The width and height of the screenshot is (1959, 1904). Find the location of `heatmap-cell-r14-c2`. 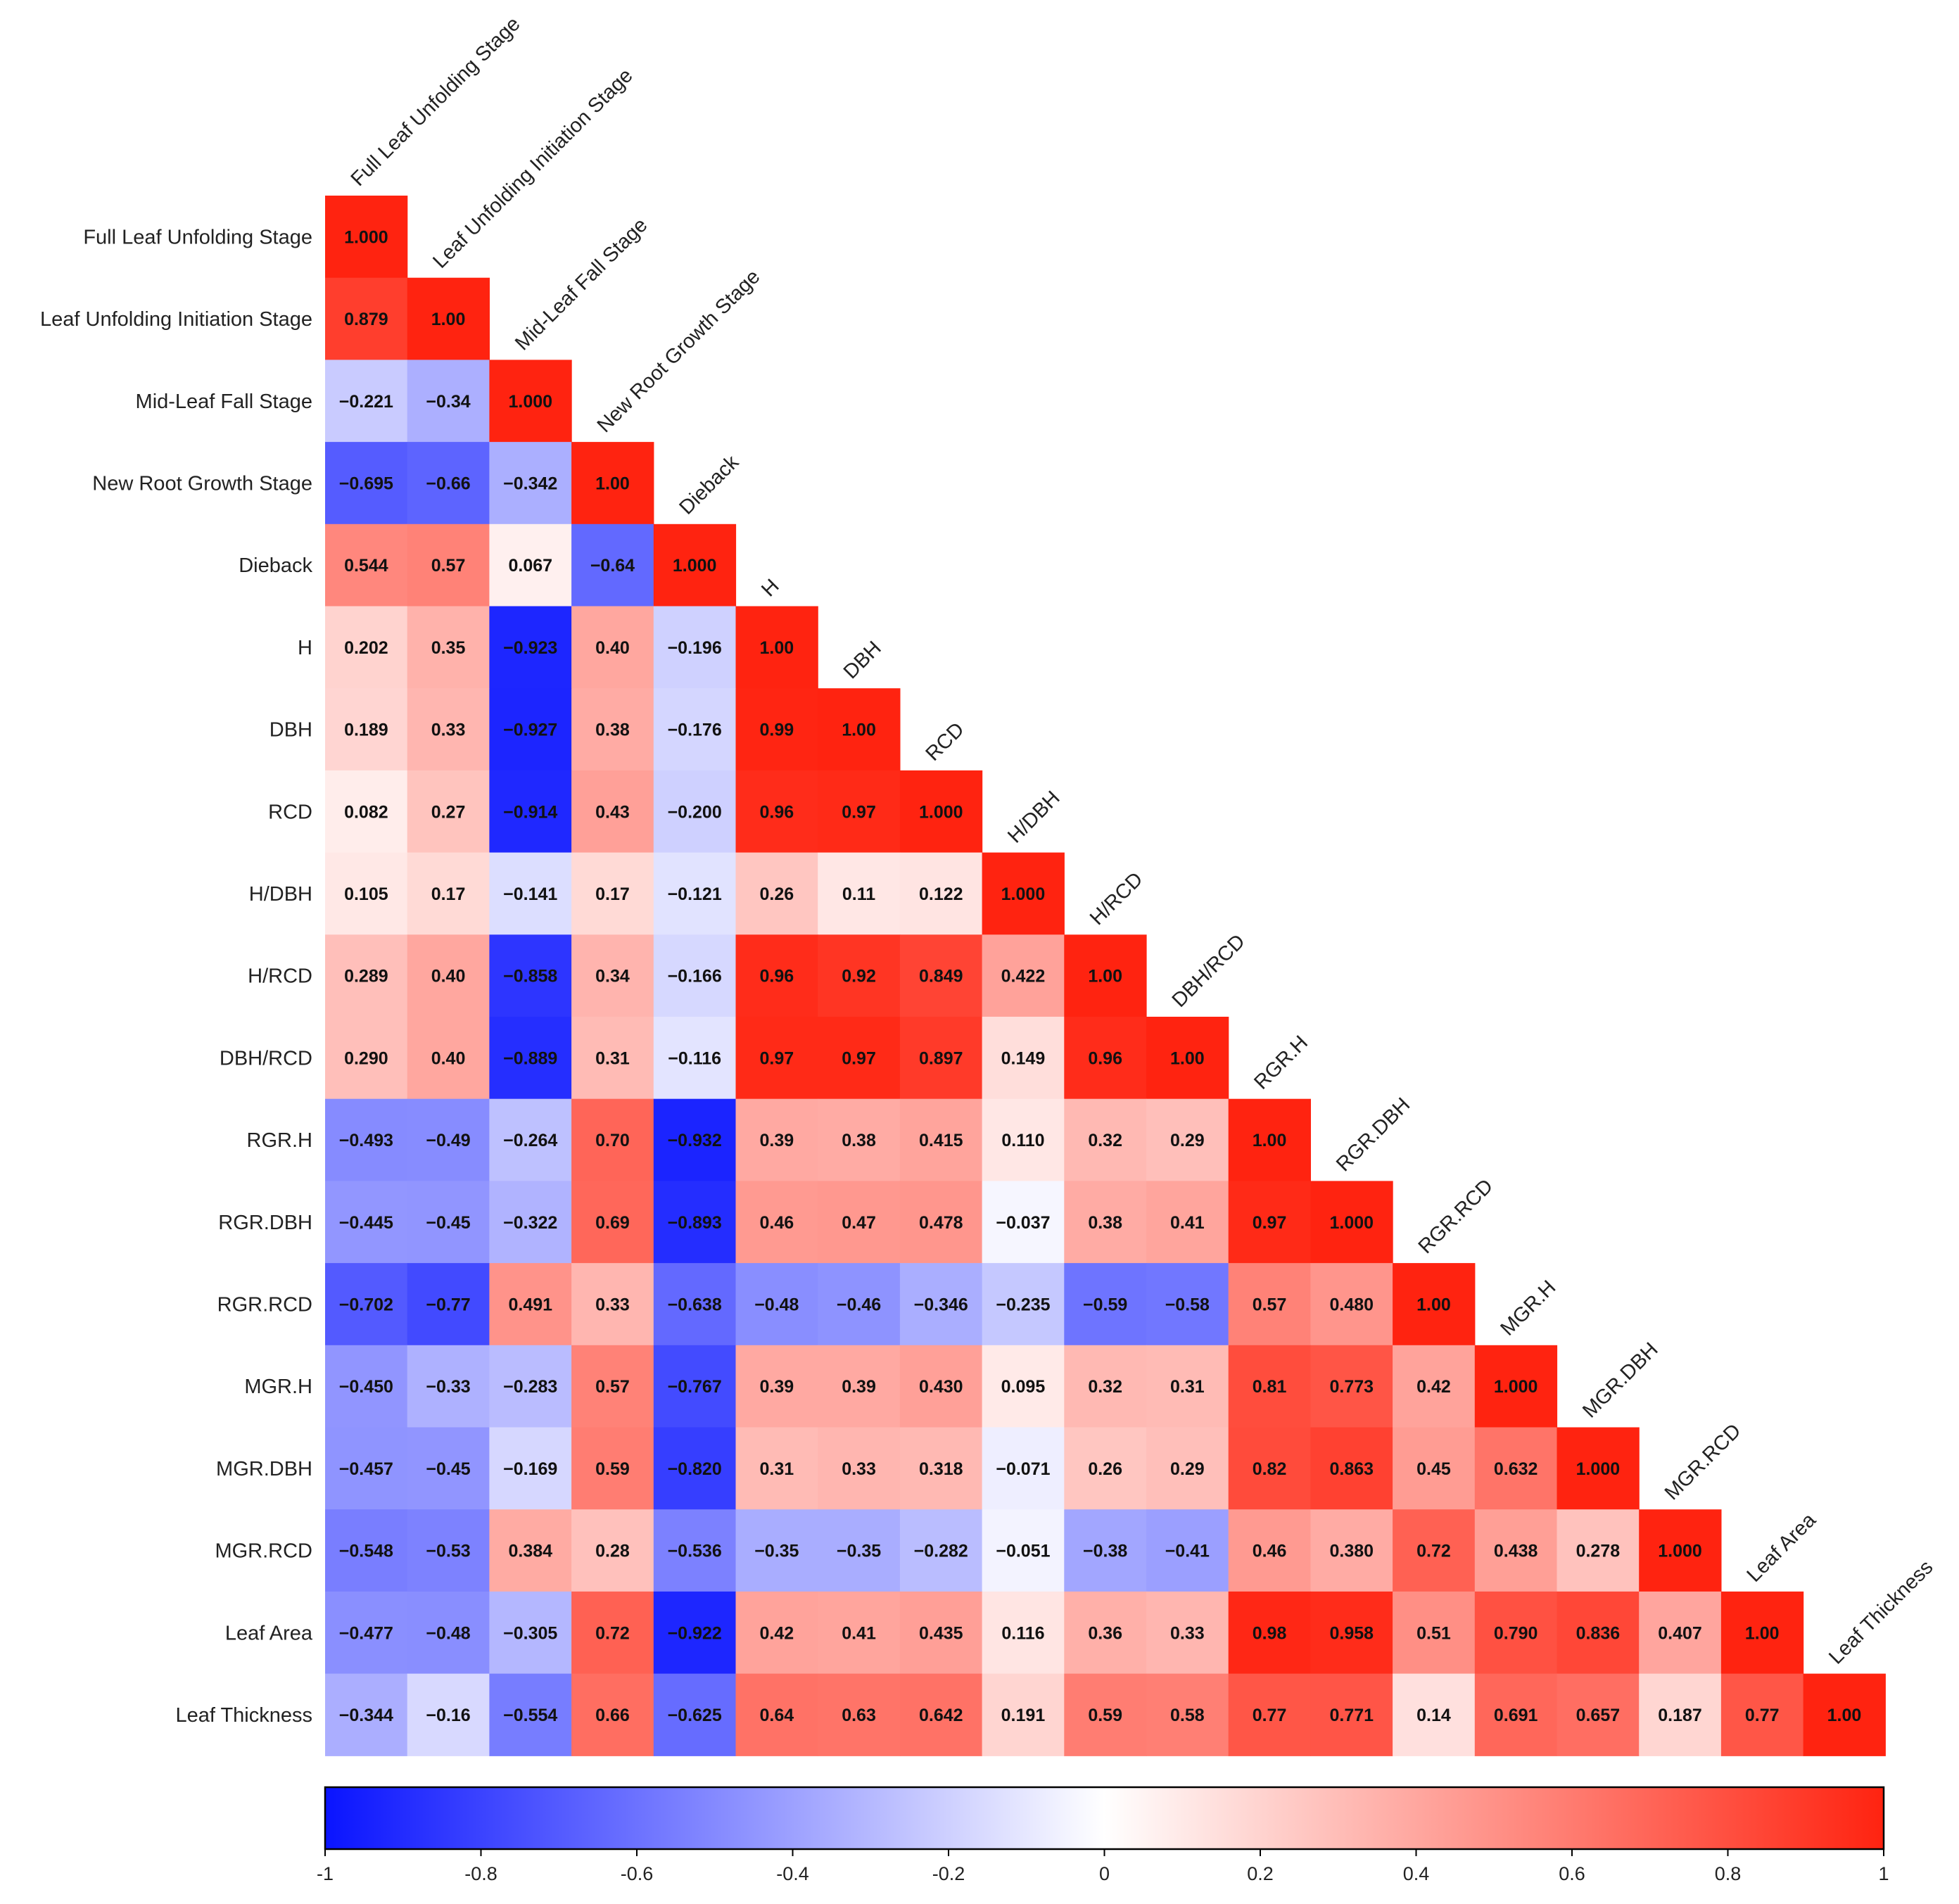

heatmap-cell-r14-c2 is located at coordinates (530, 1387).